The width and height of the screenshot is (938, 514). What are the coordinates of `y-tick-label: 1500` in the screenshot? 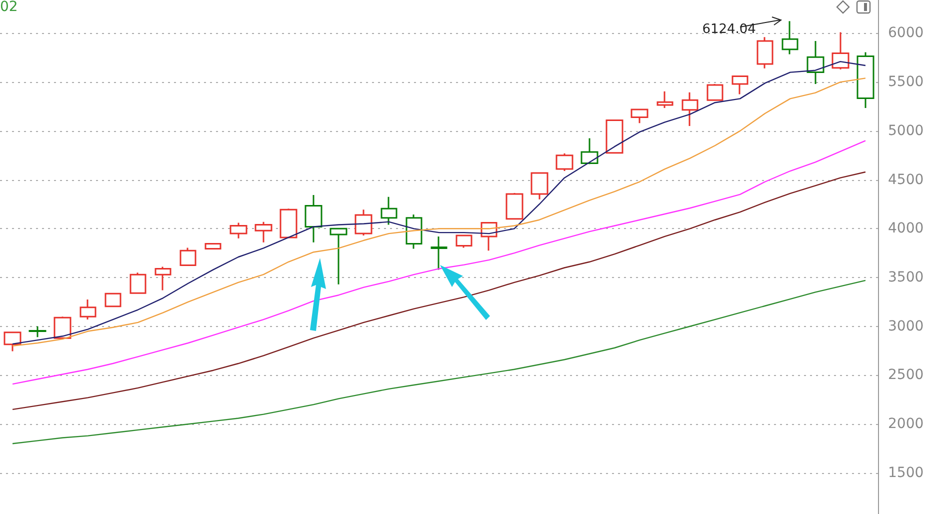 It's located at (906, 472).